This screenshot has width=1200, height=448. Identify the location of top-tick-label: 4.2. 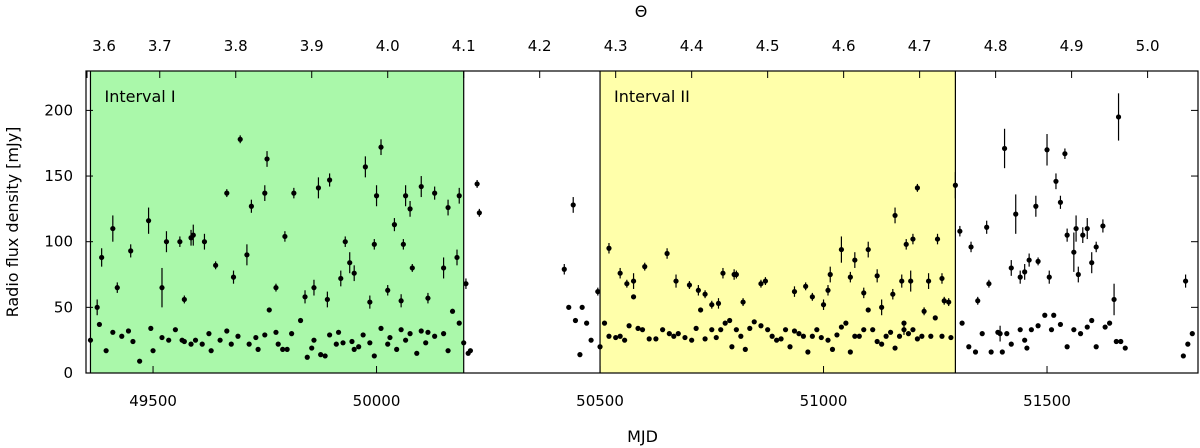
(540, 46).